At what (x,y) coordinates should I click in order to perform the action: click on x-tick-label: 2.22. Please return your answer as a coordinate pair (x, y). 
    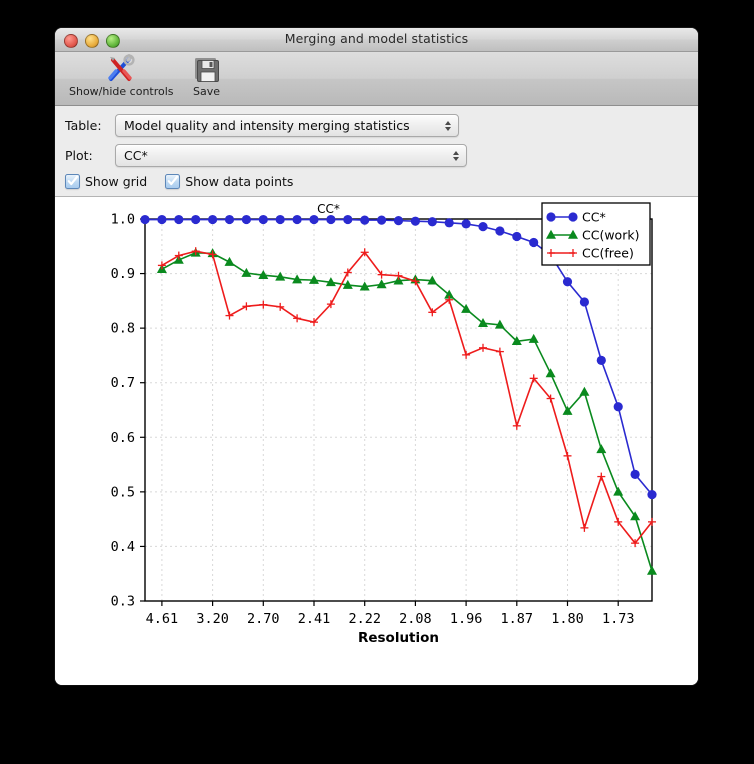
    Looking at the image, I should click on (364, 619).